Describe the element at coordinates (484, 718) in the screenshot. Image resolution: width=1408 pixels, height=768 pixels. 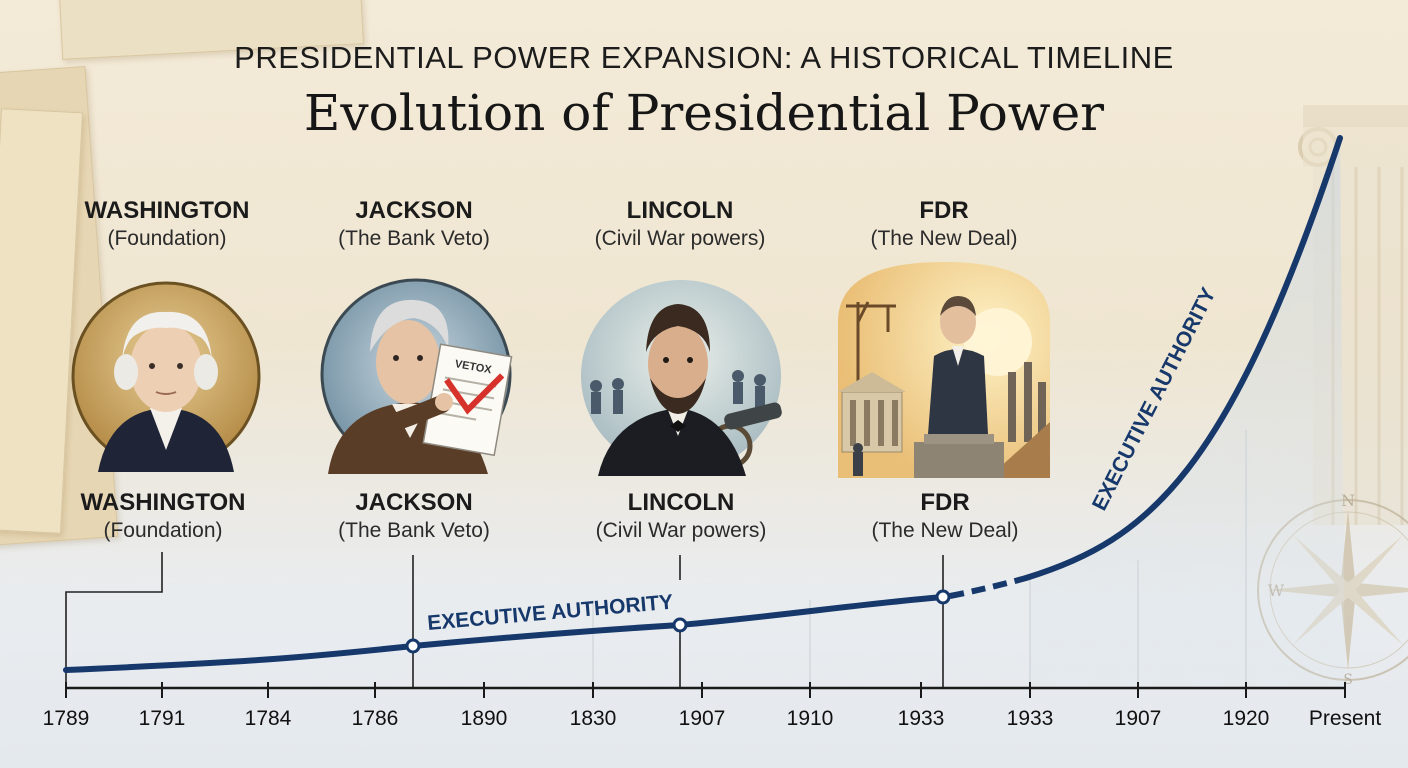
I see `tick-label: 1890` at that location.